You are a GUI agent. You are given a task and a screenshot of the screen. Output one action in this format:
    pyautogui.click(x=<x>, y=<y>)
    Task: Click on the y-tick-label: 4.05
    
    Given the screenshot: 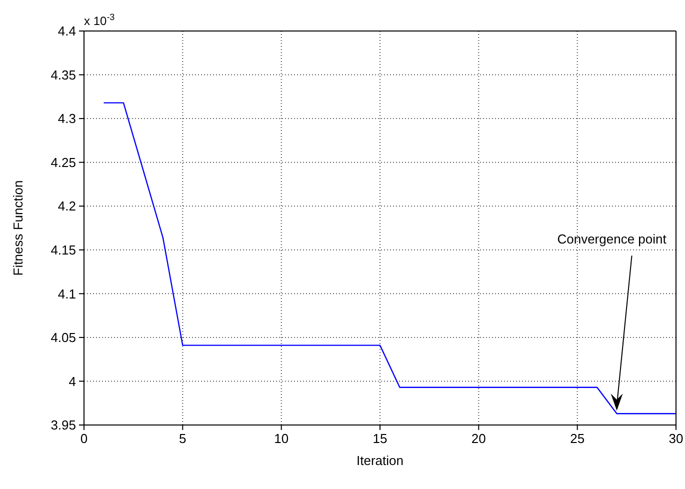 What is the action you would take?
    pyautogui.click(x=63, y=338)
    